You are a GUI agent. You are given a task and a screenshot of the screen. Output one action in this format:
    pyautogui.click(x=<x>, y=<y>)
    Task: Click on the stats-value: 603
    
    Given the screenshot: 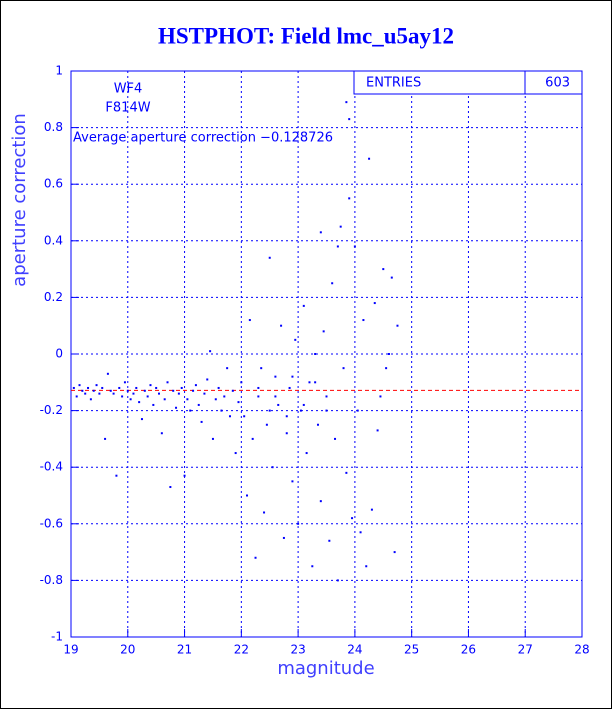 What is the action you would take?
    pyautogui.click(x=557, y=83)
    